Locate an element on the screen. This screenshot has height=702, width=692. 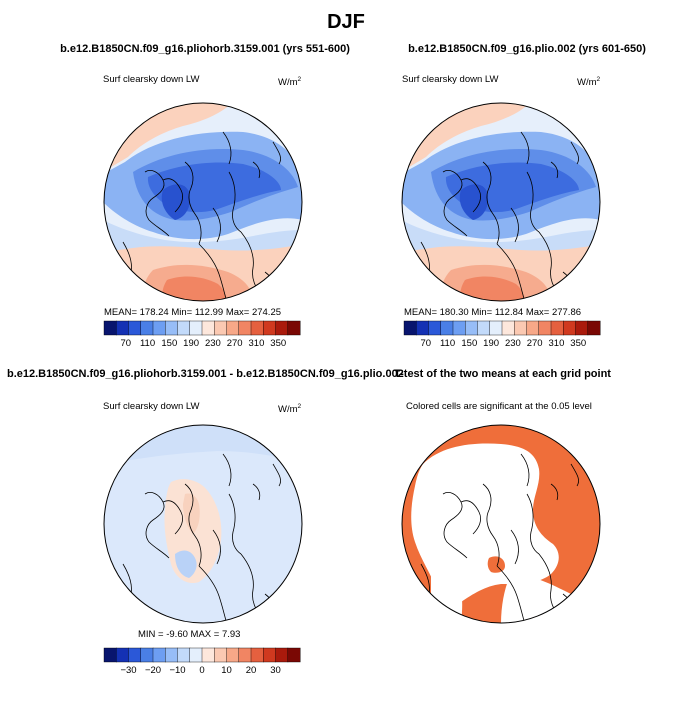
panel-1-stats: MEAN= 178.24 Min= 112.99 Max= 274.25 is located at coordinates (193, 312).